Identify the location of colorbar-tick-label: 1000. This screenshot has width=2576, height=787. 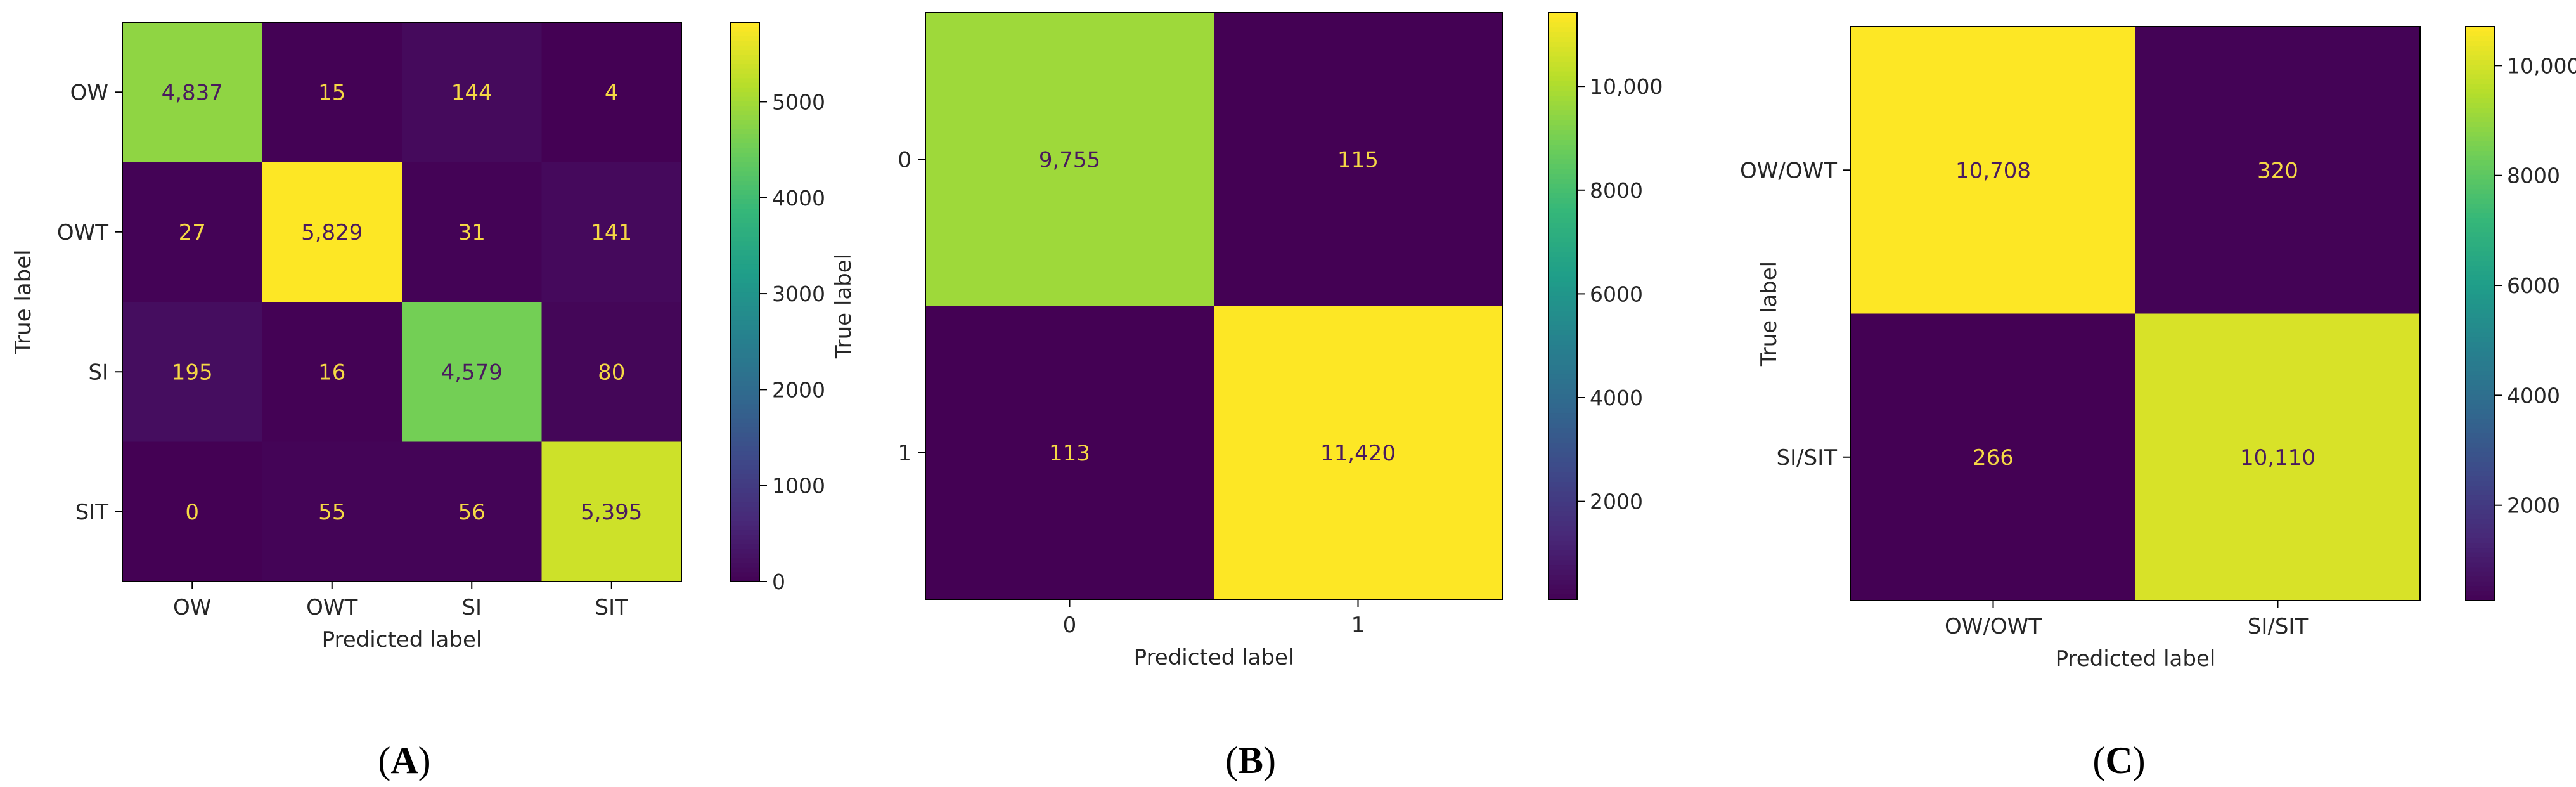
(798, 486).